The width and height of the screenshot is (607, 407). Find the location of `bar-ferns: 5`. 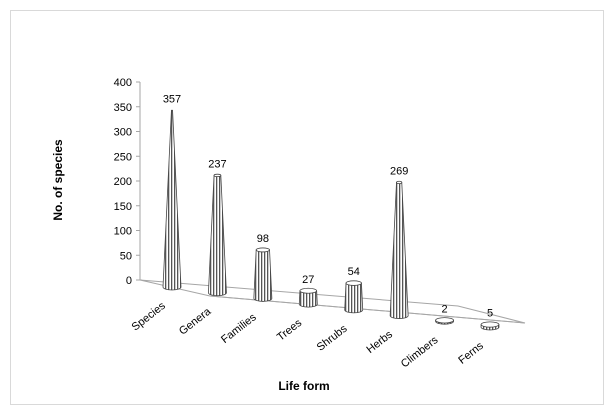

bar-ferns: 5 is located at coordinates (490, 319).